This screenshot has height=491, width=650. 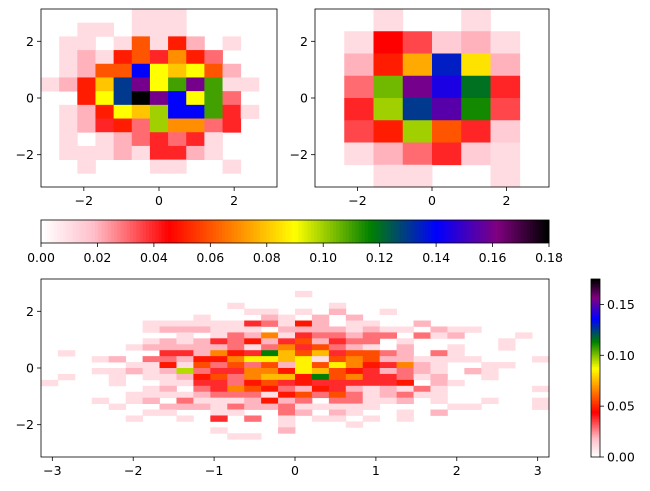 I want to click on colorbar-horizontal: 0.00 0.02 0.04 0.06 0.08 0.10 0.12 0.14 0.16 0.18, so click(x=295, y=242).